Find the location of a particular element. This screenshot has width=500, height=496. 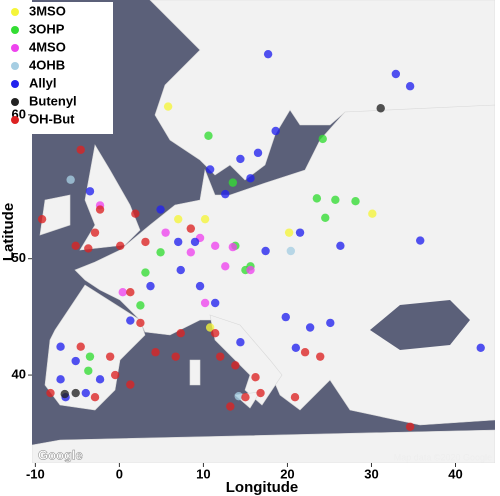

logo: Google is located at coordinates (60, 454).